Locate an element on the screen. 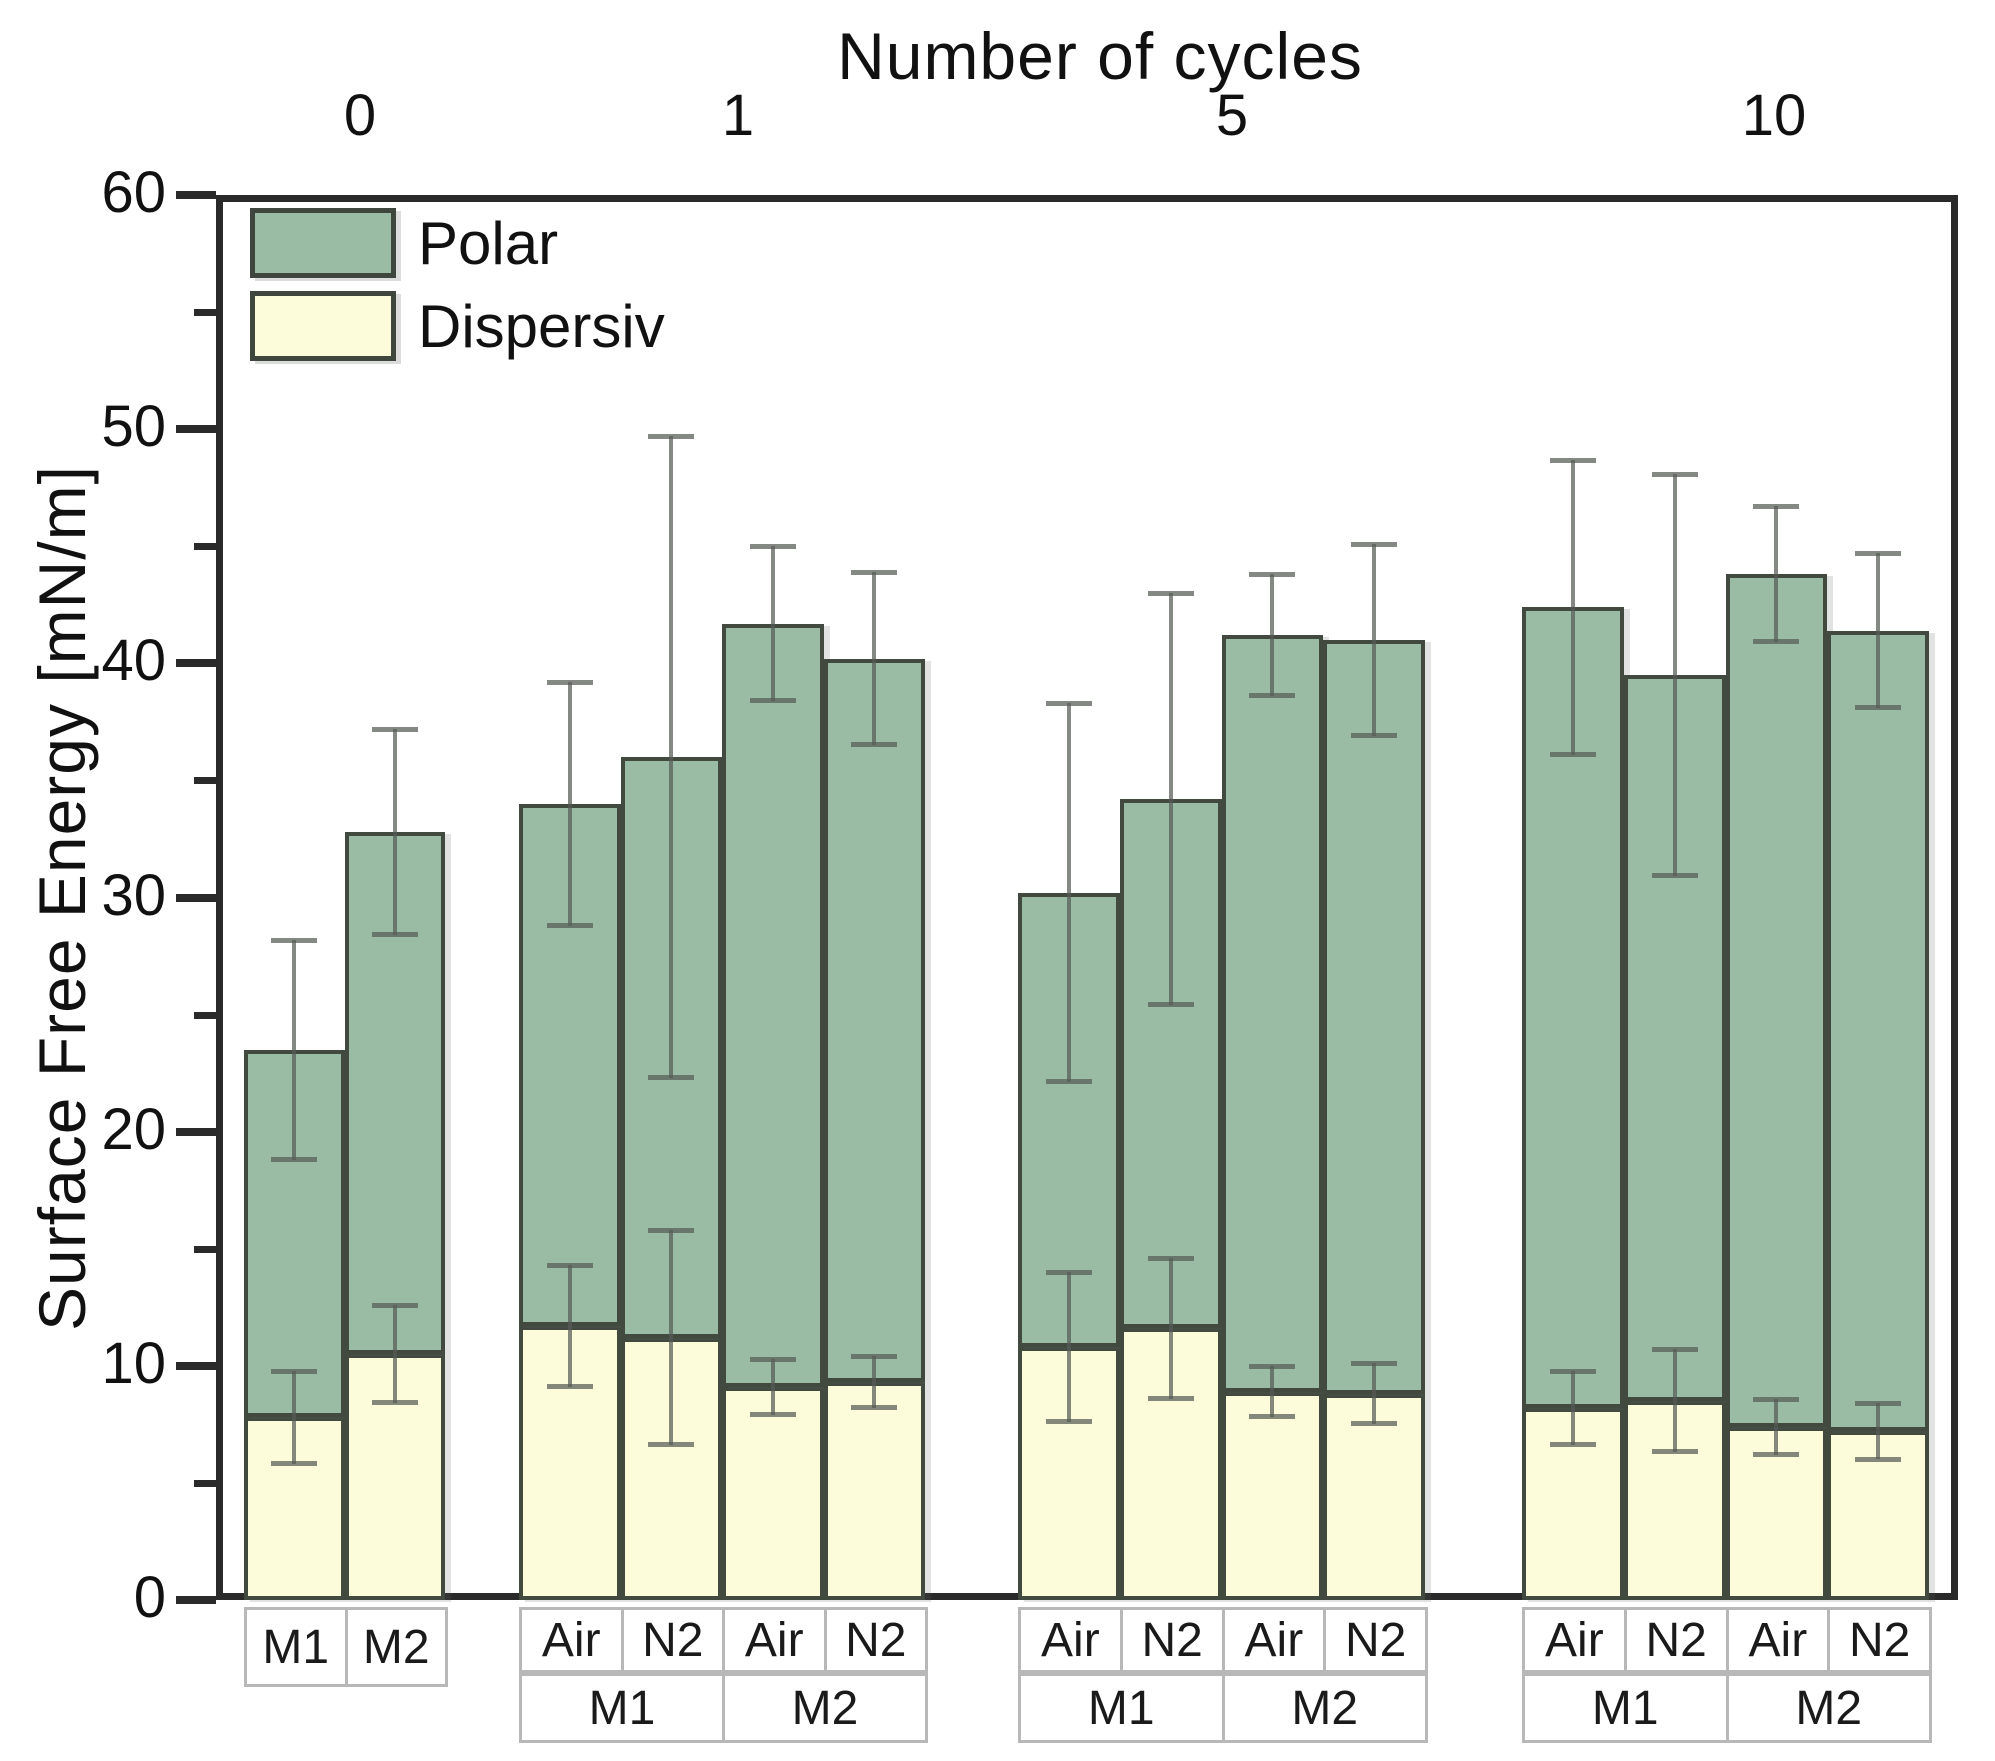  cycle-tick-label: 0 is located at coordinates (360, 115).